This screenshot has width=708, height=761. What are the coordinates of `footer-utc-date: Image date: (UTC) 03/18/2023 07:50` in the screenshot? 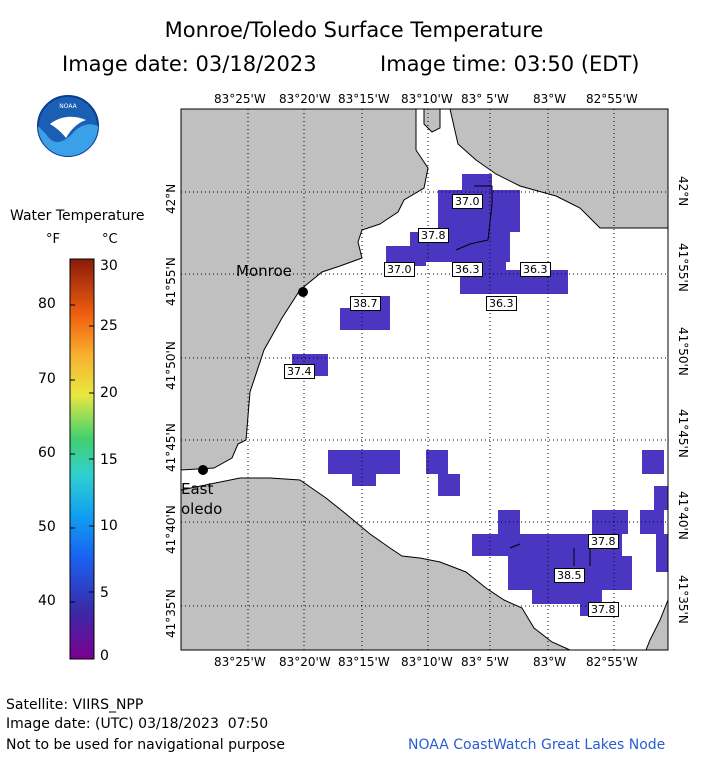 It's located at (137, 724).